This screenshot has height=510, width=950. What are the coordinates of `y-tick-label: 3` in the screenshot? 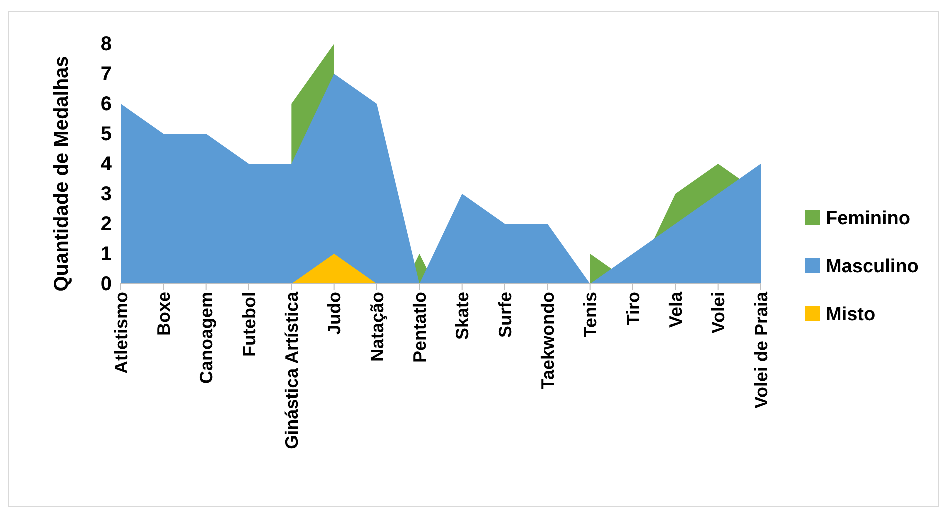 It's located at (106, 194).